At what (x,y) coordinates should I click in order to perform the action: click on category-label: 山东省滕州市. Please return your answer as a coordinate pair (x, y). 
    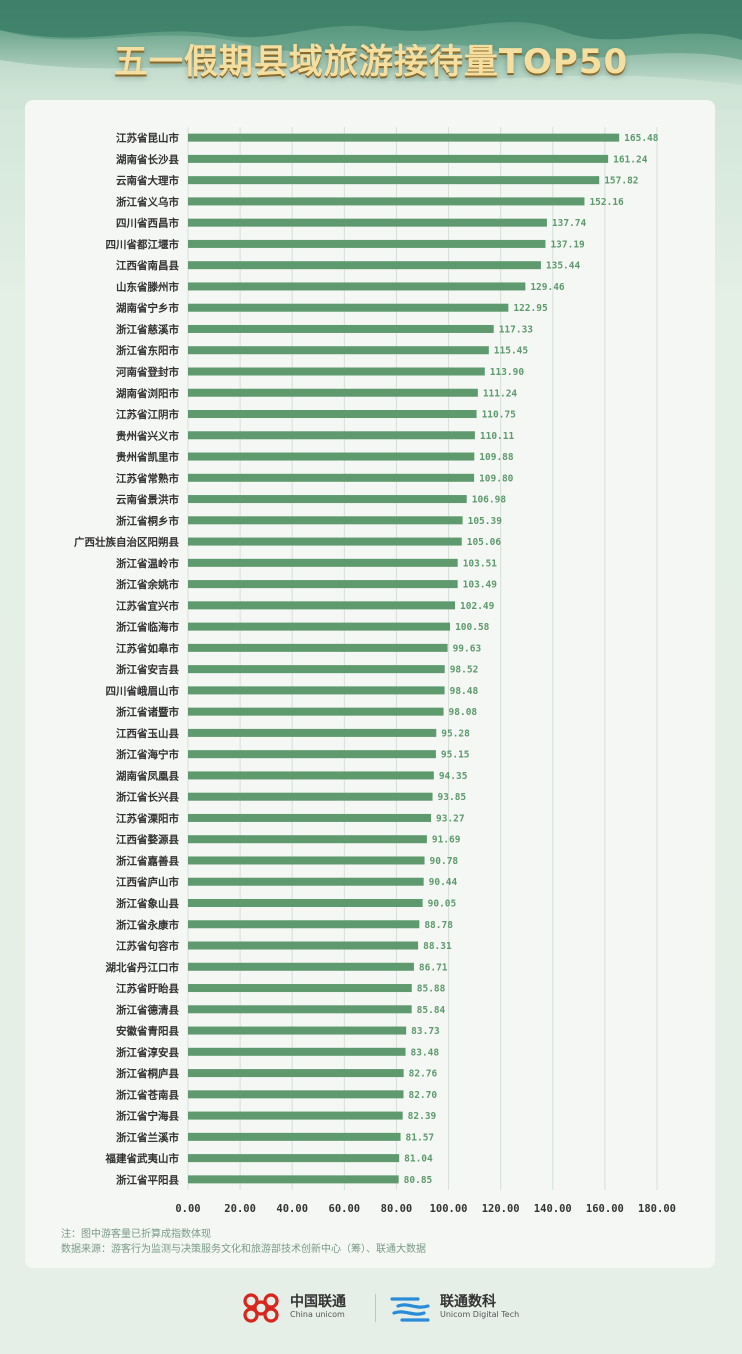
    Looking at the image, I should click on (147, 286).